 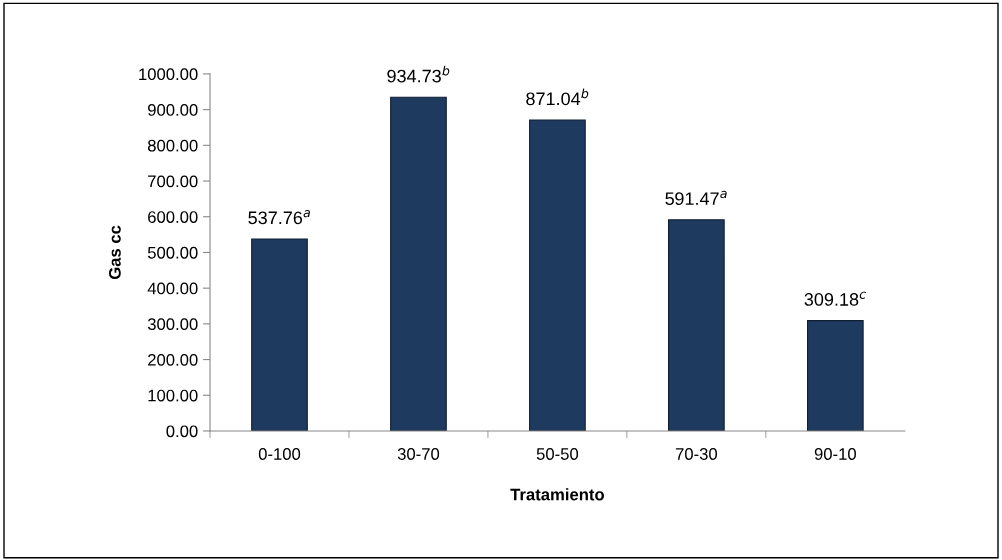 I want to click on x-tick-label: 50-50, so click(x=557, y=454).